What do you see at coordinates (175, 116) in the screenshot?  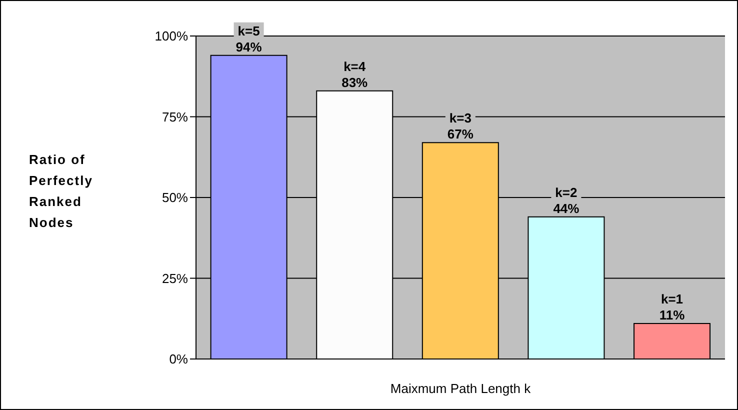 I see `y-tick-label: 75%` at bounding box center [175, 116].